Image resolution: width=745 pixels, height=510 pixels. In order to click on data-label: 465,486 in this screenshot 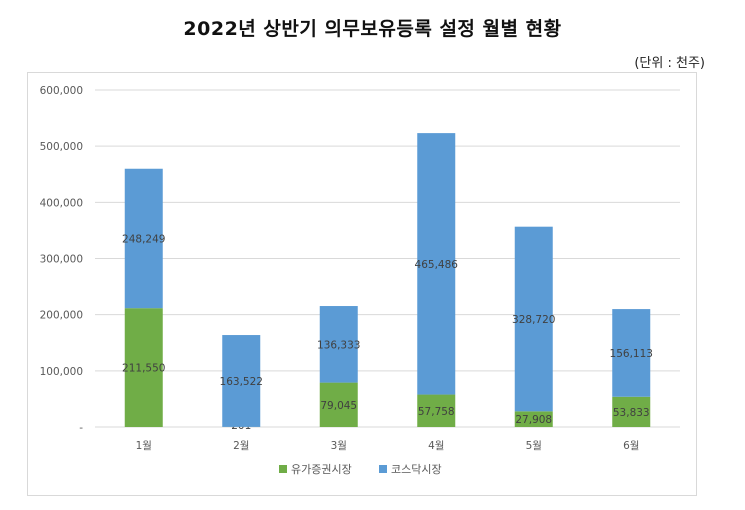, I will do `click(437, 265)`.